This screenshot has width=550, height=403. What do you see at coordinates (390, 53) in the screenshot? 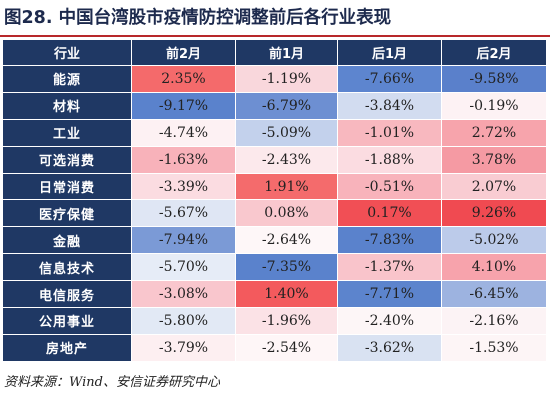
I see `header-period-3: 后1月` at bounding box center [390, 53].